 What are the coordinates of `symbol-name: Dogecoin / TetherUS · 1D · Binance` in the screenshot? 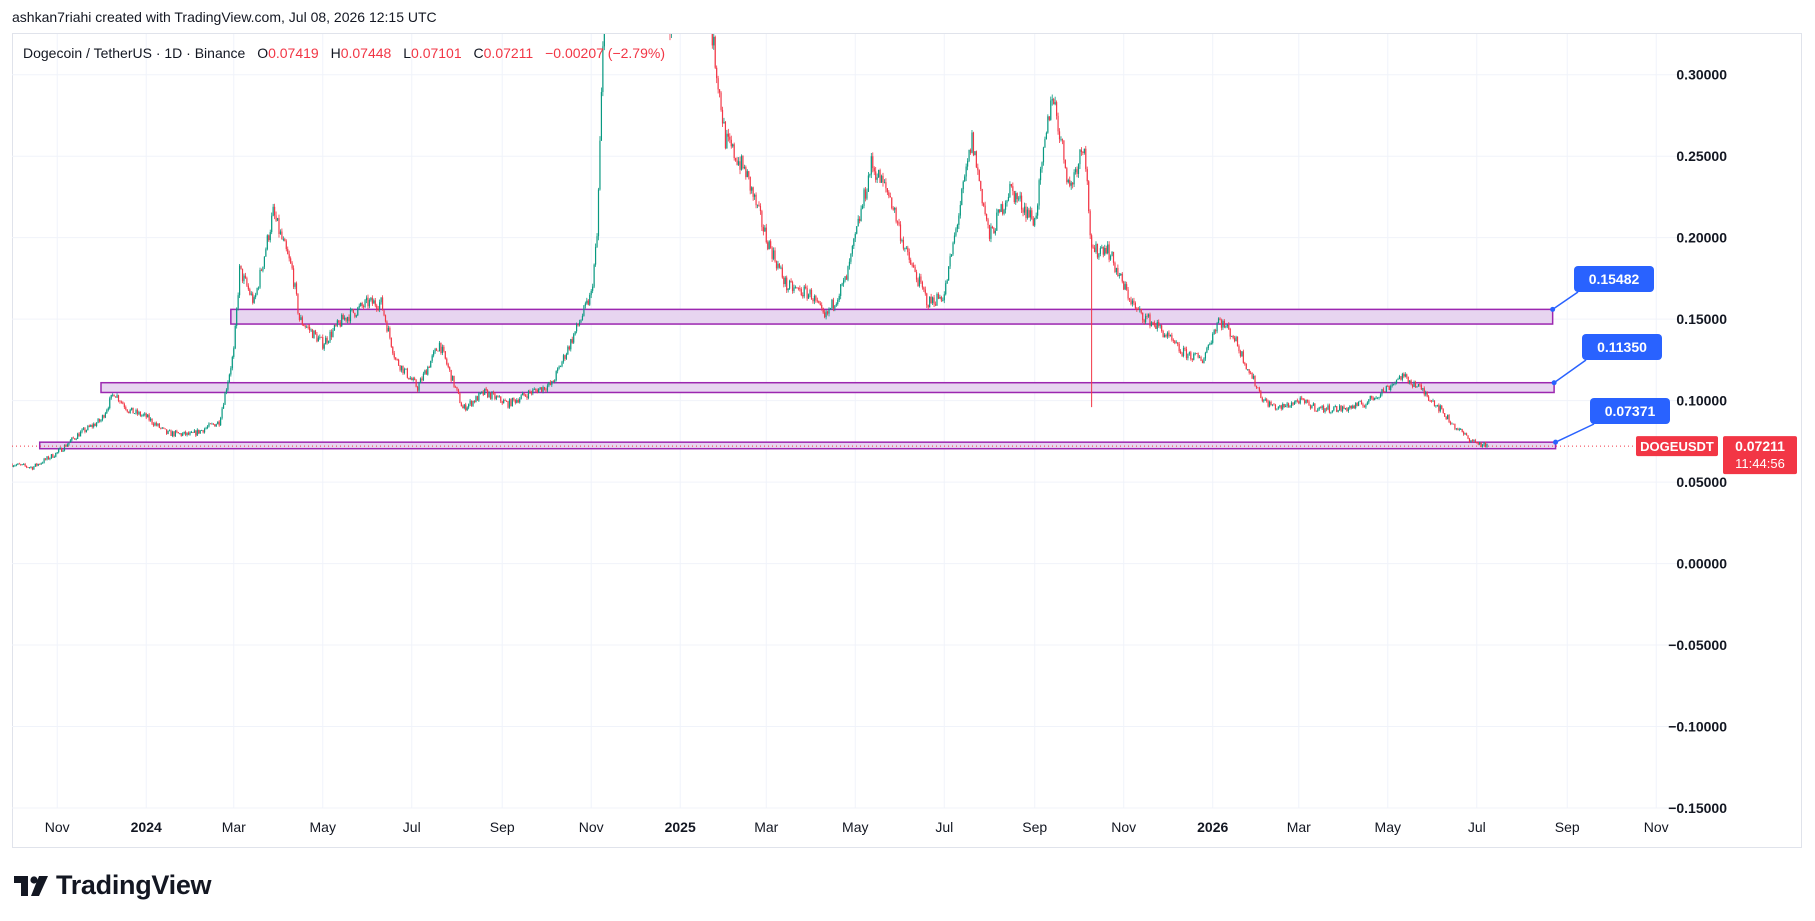 It's located at (134, 53).